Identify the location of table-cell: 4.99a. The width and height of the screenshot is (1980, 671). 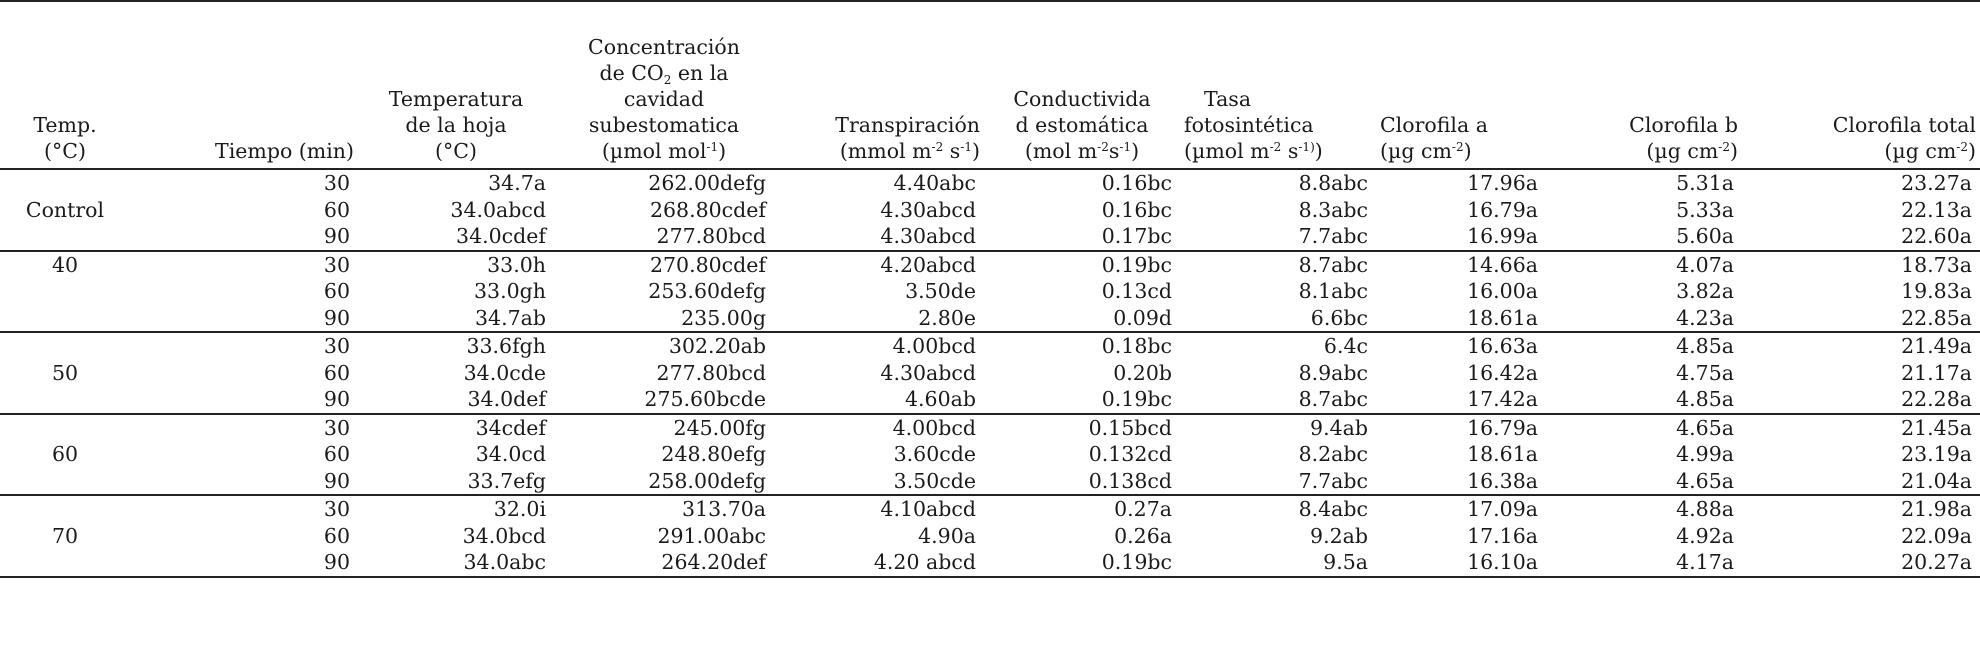
(1705, 454).